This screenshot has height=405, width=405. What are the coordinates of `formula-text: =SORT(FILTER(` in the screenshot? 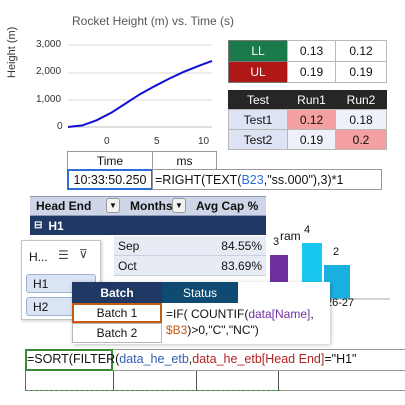 It's located at (73, 359).